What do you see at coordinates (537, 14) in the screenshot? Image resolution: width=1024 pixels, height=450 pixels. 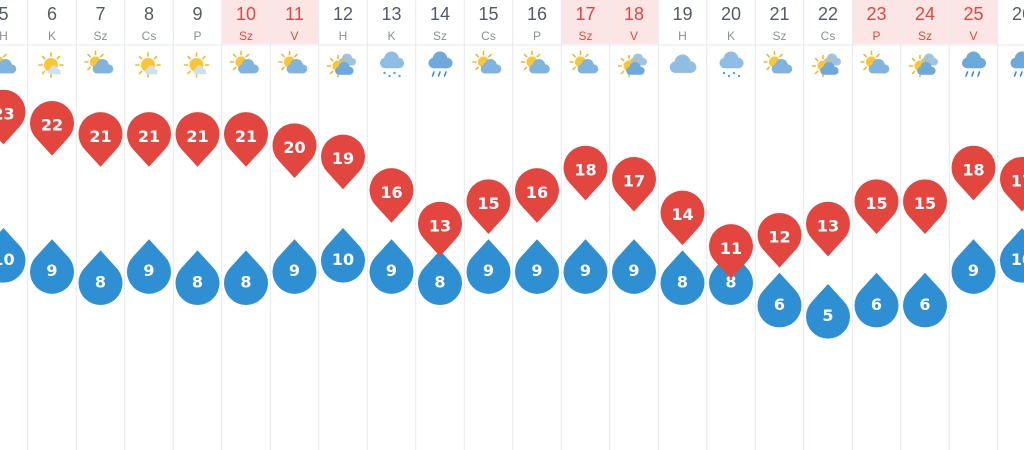 I see `tick-label-day: 16` at bounding box center [537, 14].